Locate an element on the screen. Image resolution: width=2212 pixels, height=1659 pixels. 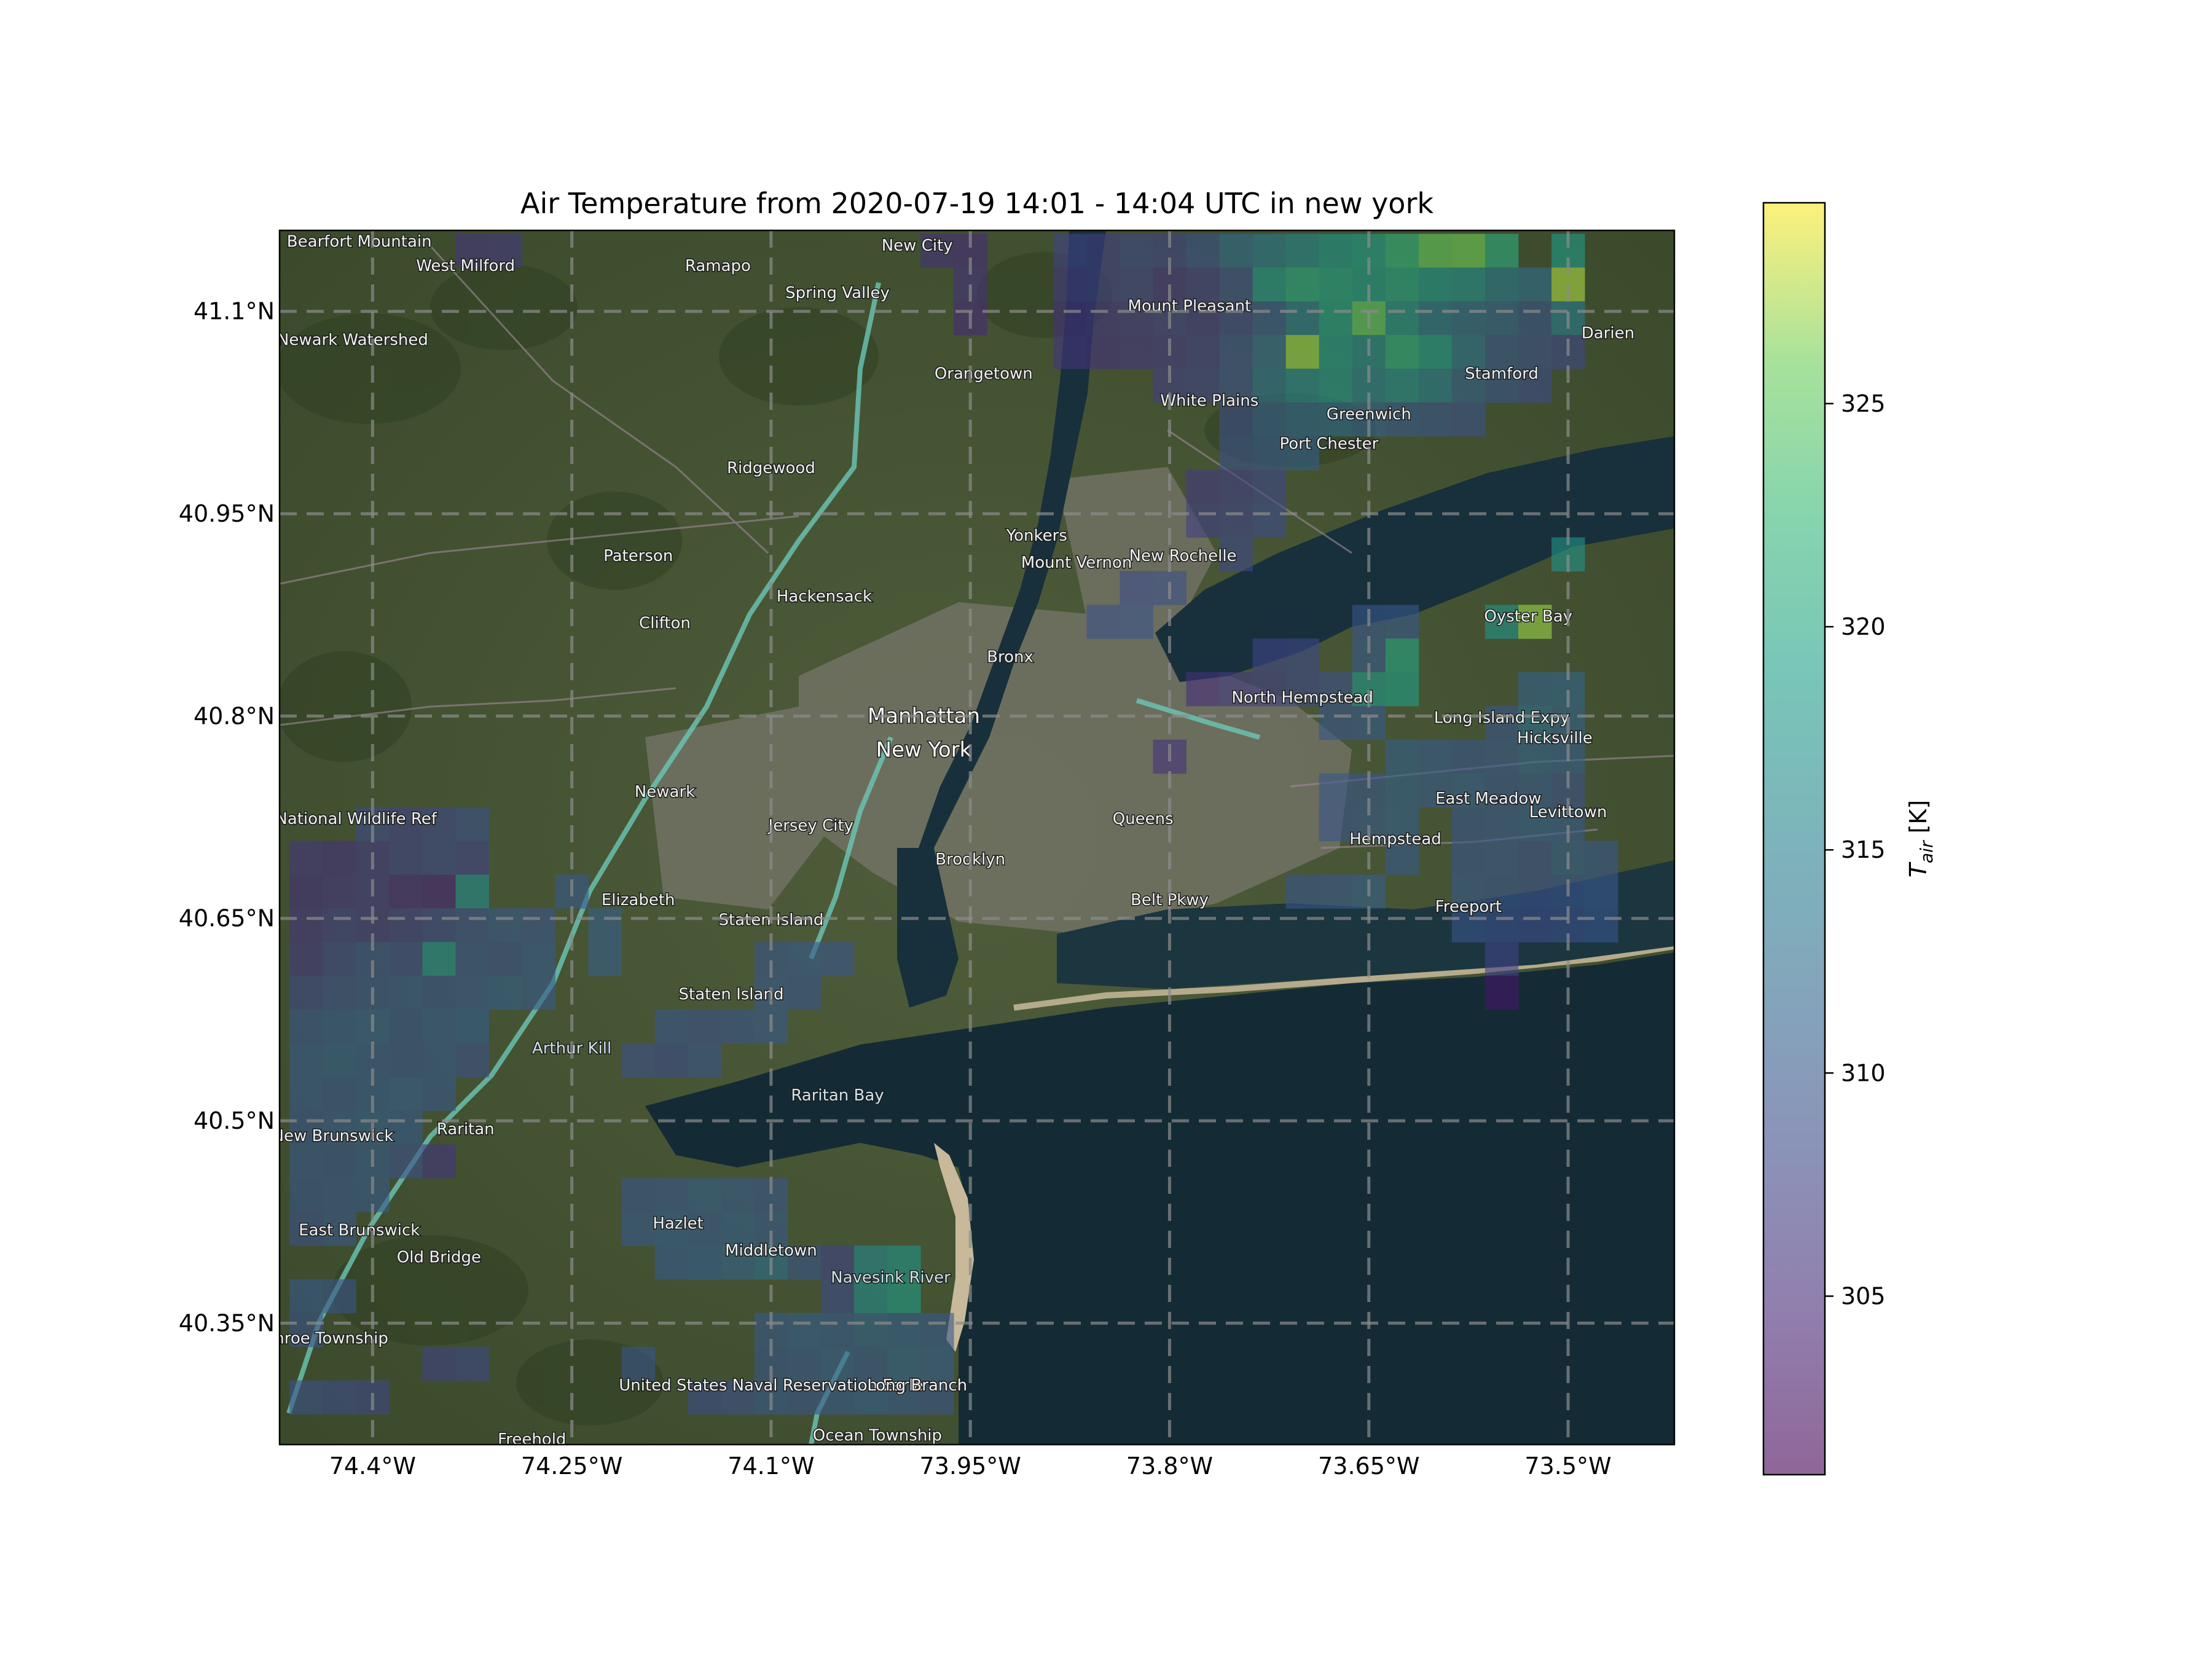
place-label: Long Branch is located at coordinates (917, 1385).